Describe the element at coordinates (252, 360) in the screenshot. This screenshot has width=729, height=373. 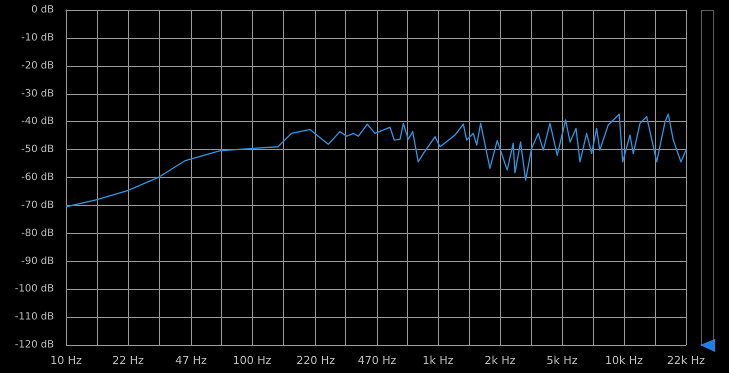
I see `x-tick-label: 100 Hz` at that location.